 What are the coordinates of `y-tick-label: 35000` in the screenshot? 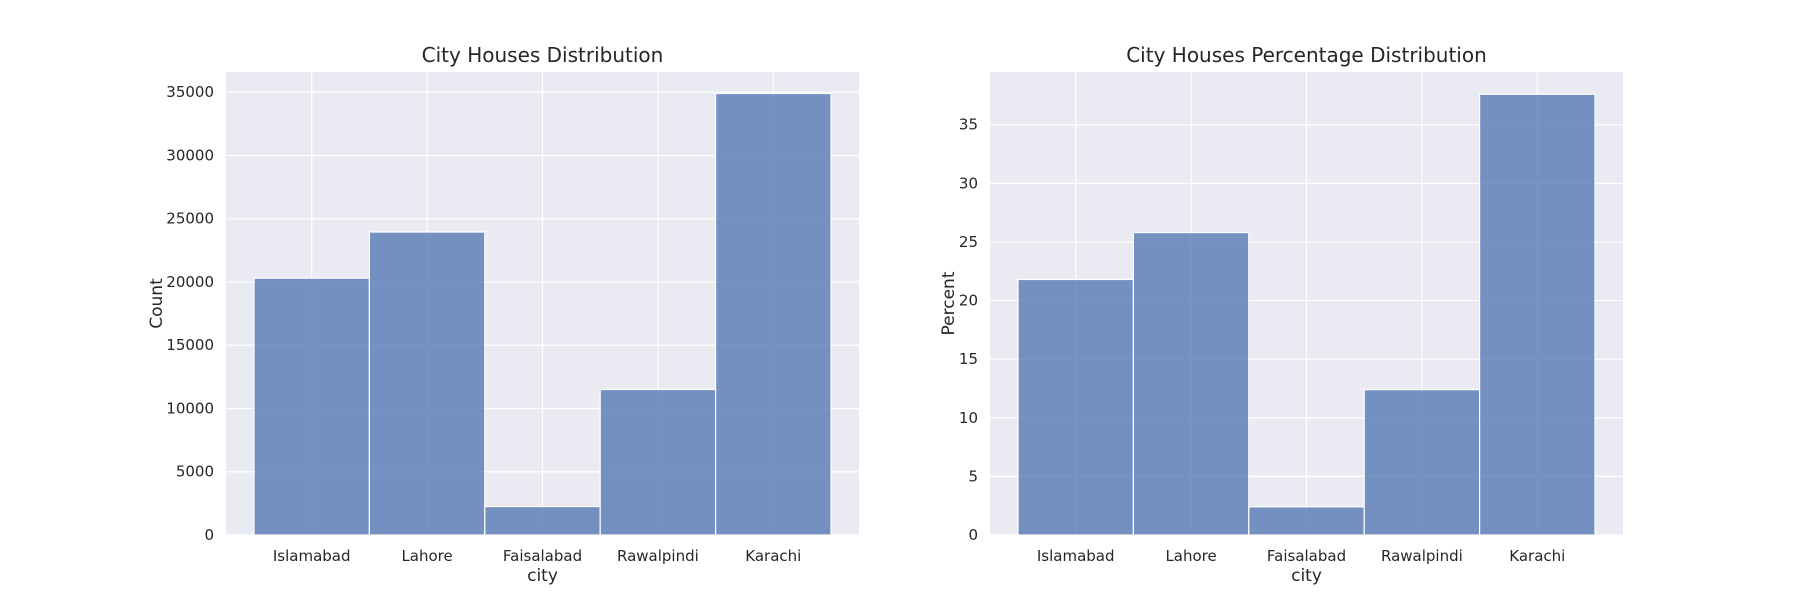 It's located at (190, 92).